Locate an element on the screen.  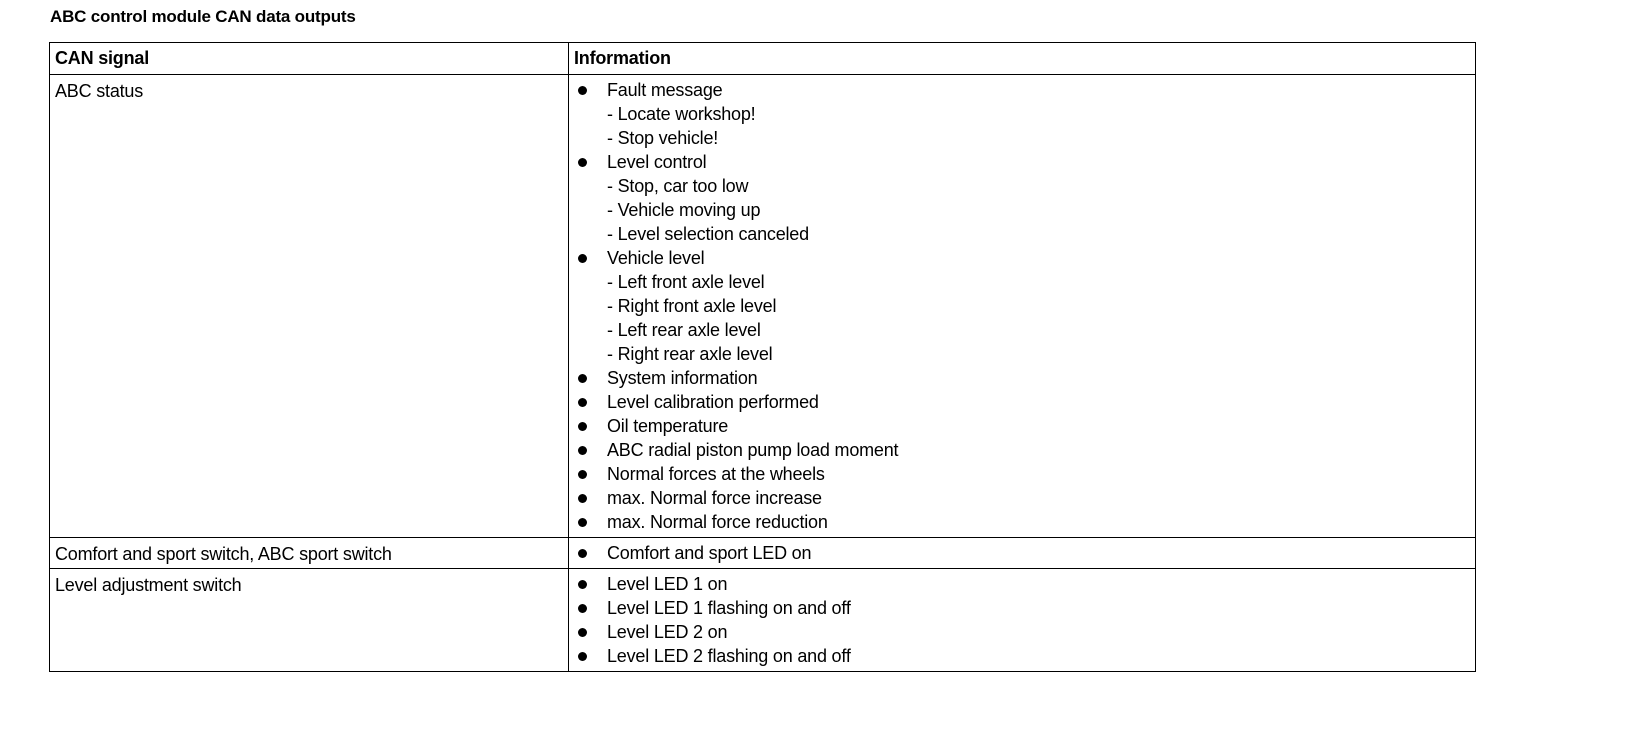
sub-item: - Vehicle moving up is located at coordinates (1022, 210).